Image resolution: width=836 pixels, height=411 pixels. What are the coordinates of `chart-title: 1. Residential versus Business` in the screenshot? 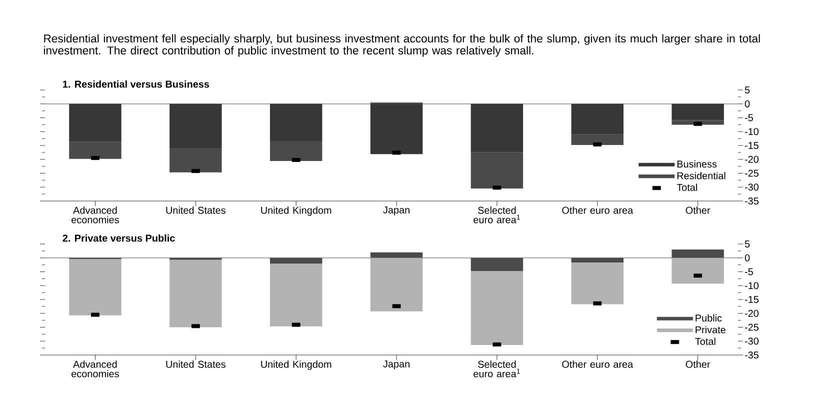 It's located at (136, 84).